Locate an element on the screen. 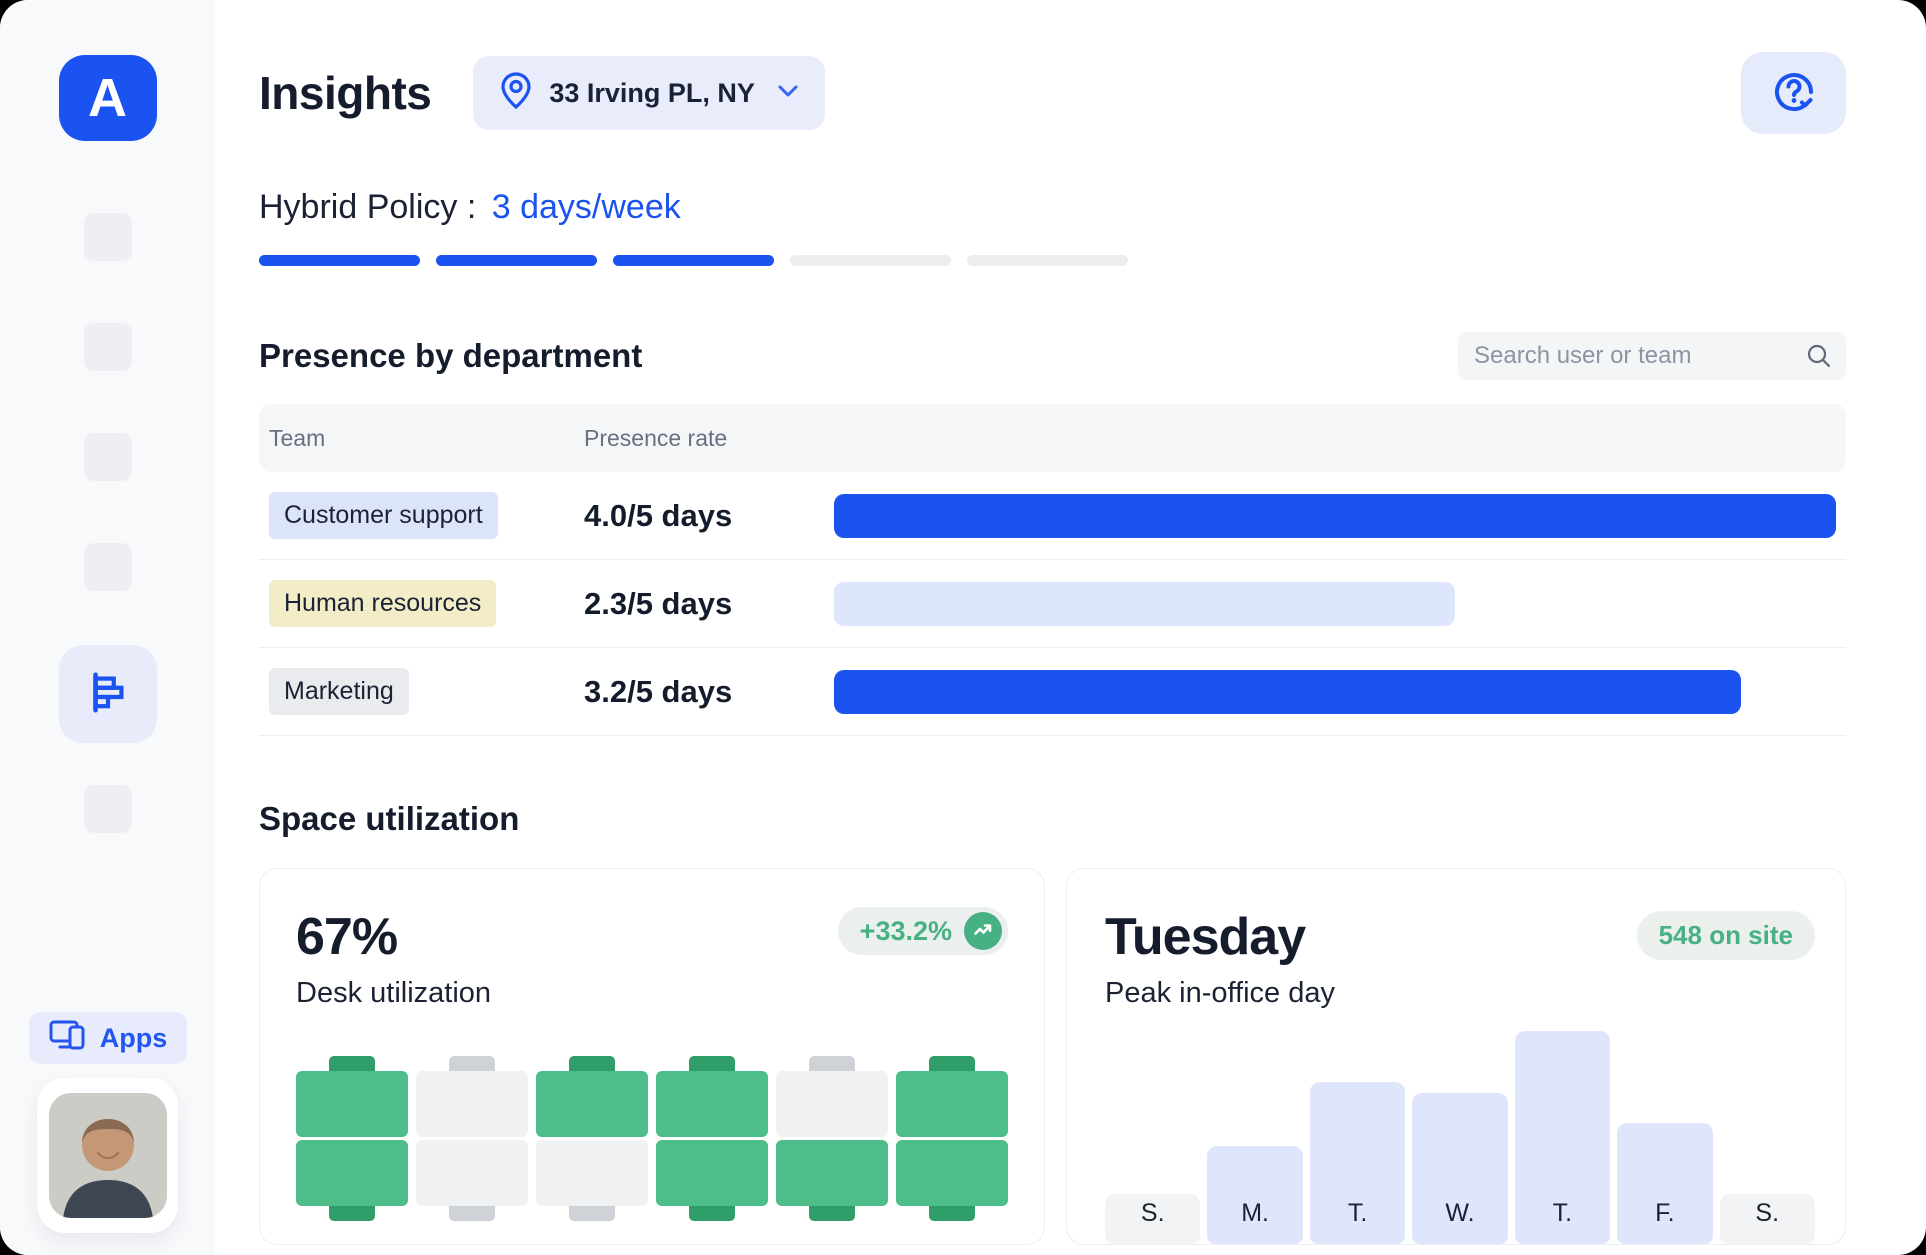  apps-label: Apps is located at coordinates (133, 1037).